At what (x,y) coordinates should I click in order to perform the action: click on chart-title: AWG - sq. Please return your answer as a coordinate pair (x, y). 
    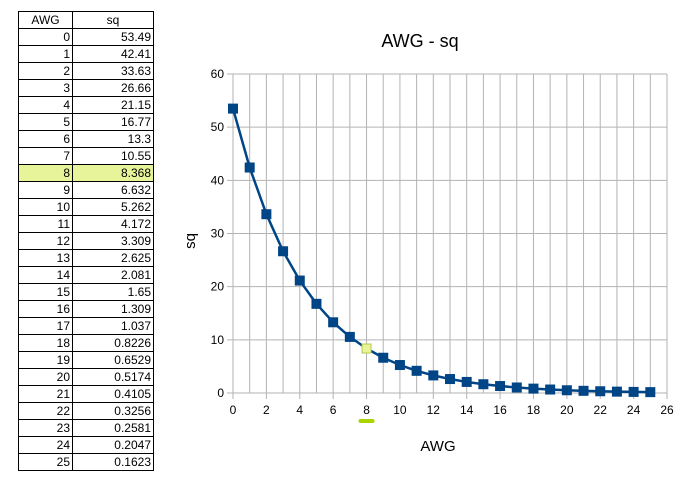
    Looking at the image, I should click on (419, 41).